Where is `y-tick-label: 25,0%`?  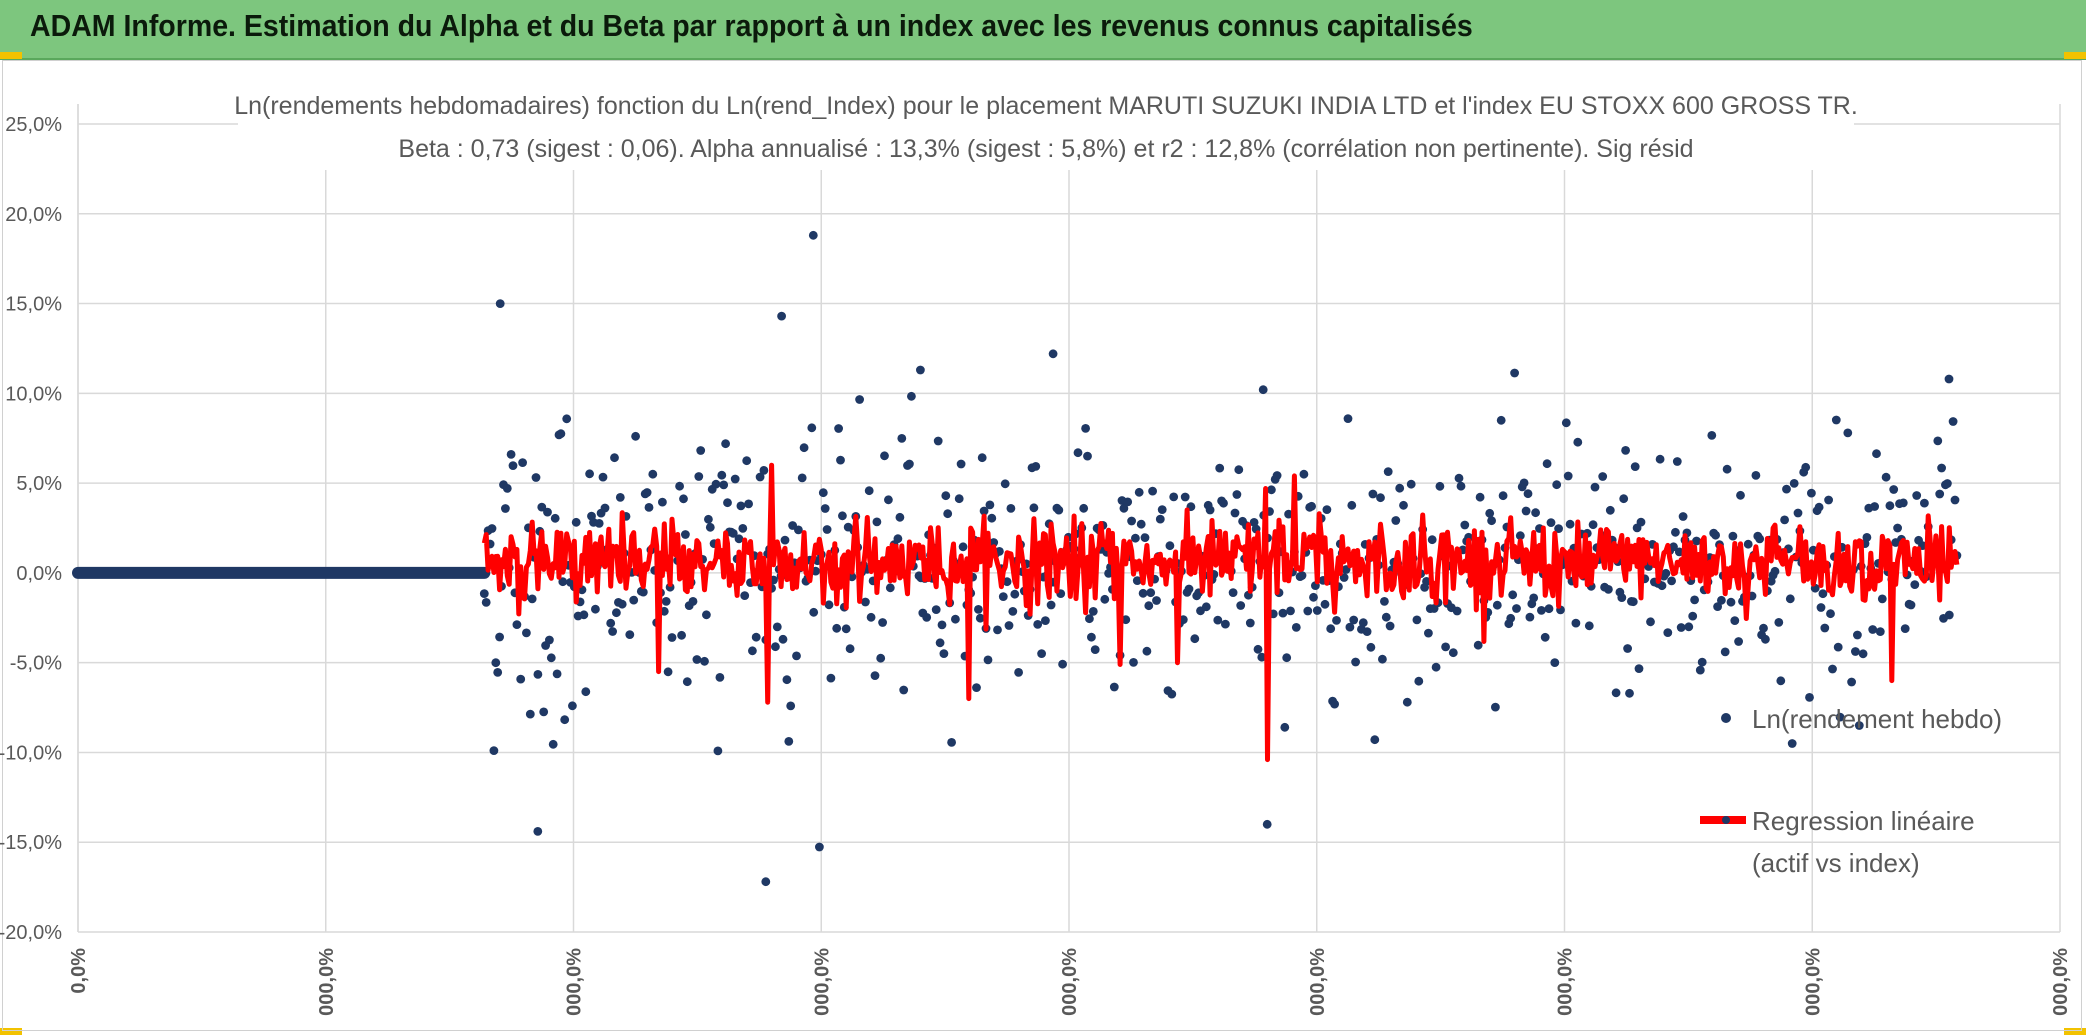 y-tick-label: 25,0% is located at coordinates (33, 125).